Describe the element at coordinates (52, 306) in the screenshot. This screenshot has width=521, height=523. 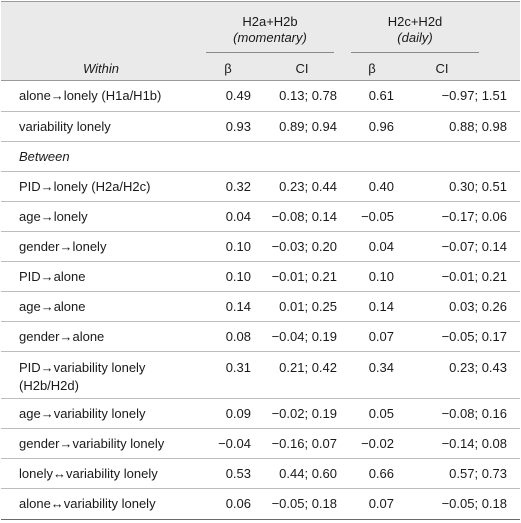
I see `row-label: age→alone` at that location.